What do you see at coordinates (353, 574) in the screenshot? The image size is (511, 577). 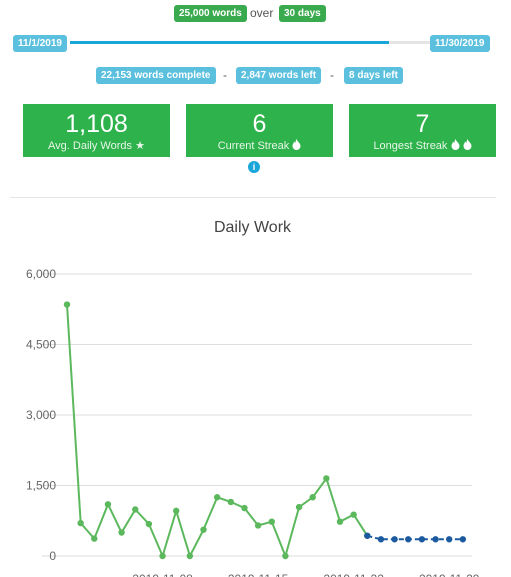 I see `x-tick-label: 2019-11-22` at bounding box center [353, 574].